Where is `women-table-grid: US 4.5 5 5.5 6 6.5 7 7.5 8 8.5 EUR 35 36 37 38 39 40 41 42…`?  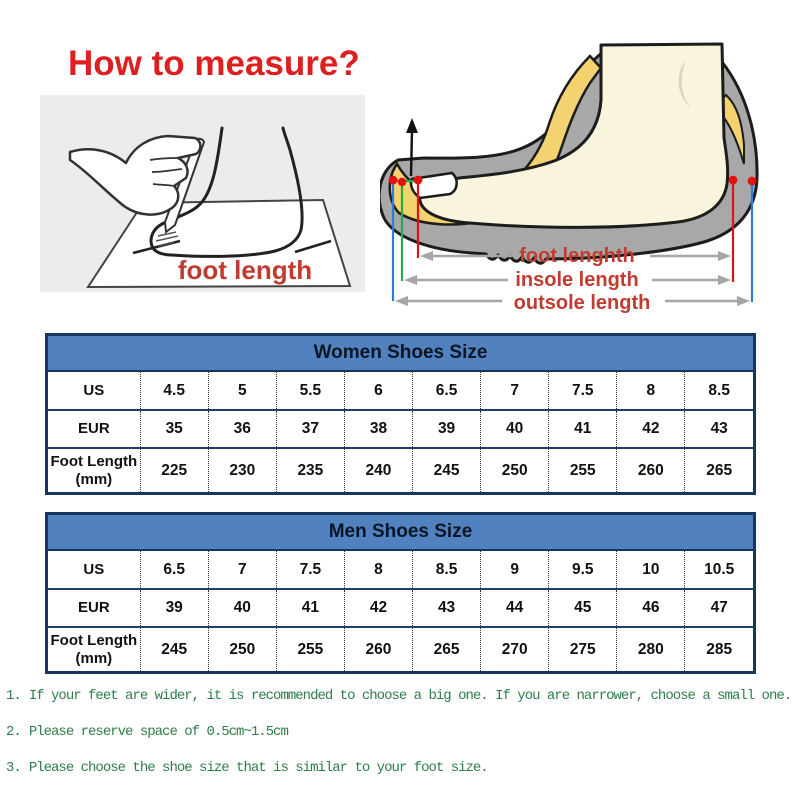 women-table-grid: US 4.5 5 5.5 6 6.5 7 7.5 8 8.5 EUR 35 36 37 38 39 40 41 42… is located at coordinates (400, 432).